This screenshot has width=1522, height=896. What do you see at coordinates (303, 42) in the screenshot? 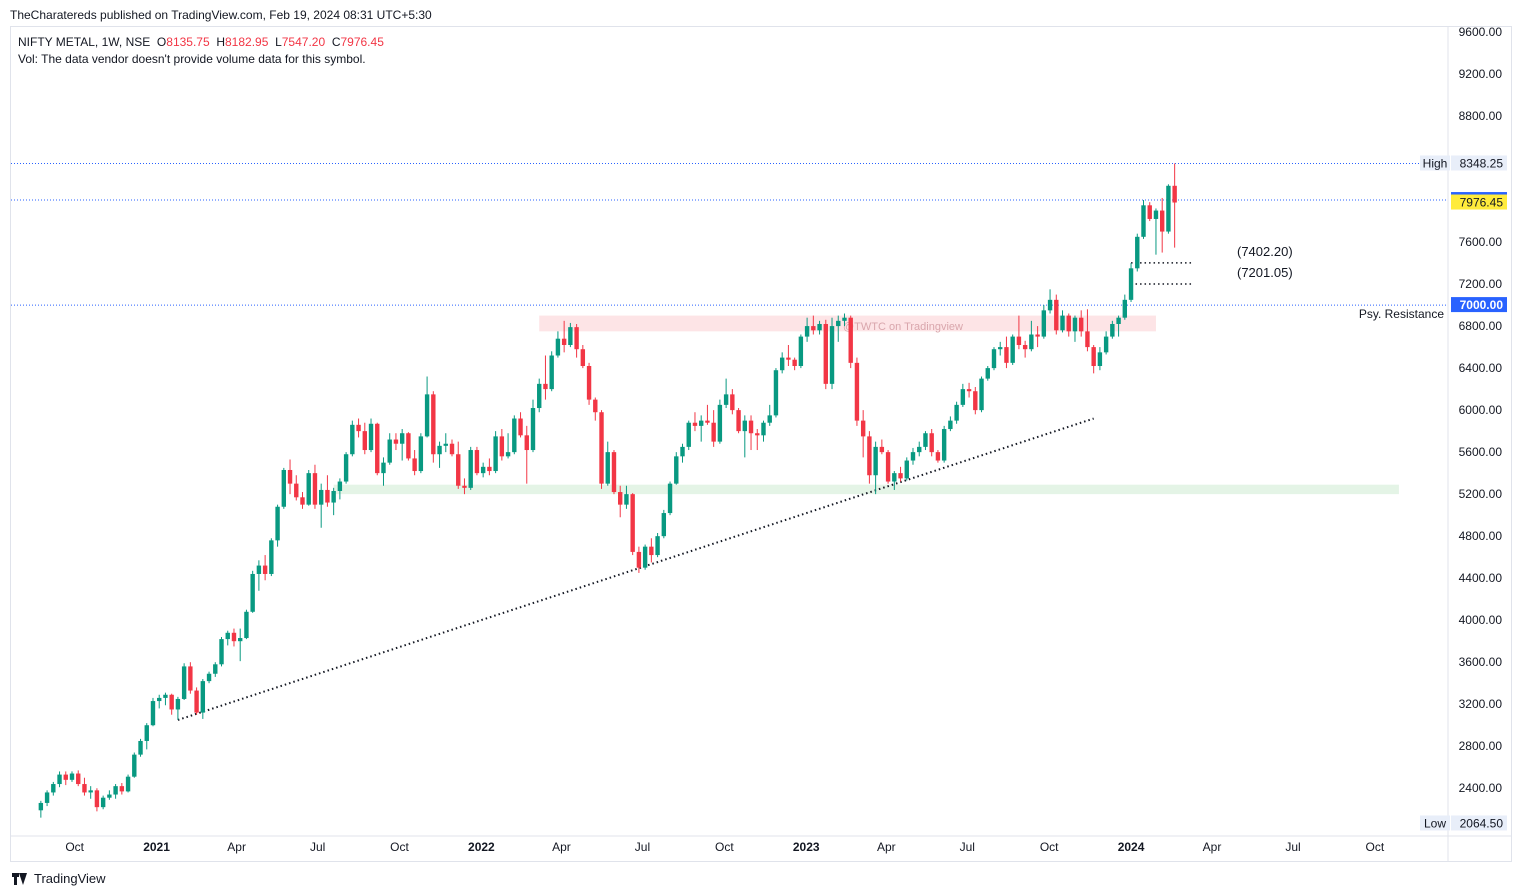
I see `low-value: 7547.20` at bounding box center [303, 42].